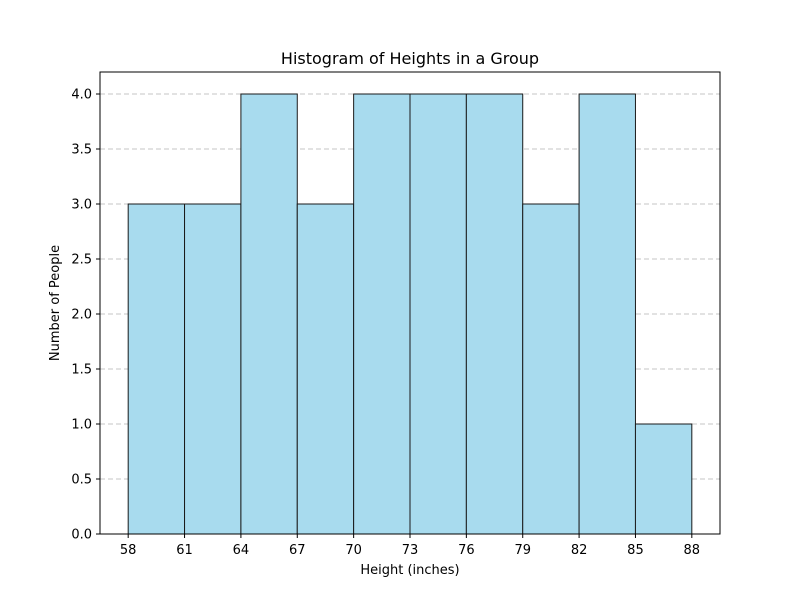  What do you see at coordinates (409, 570) in the screenshot?
I see `x-axis-label: Height (inches)` at bounding box center [409, 570].